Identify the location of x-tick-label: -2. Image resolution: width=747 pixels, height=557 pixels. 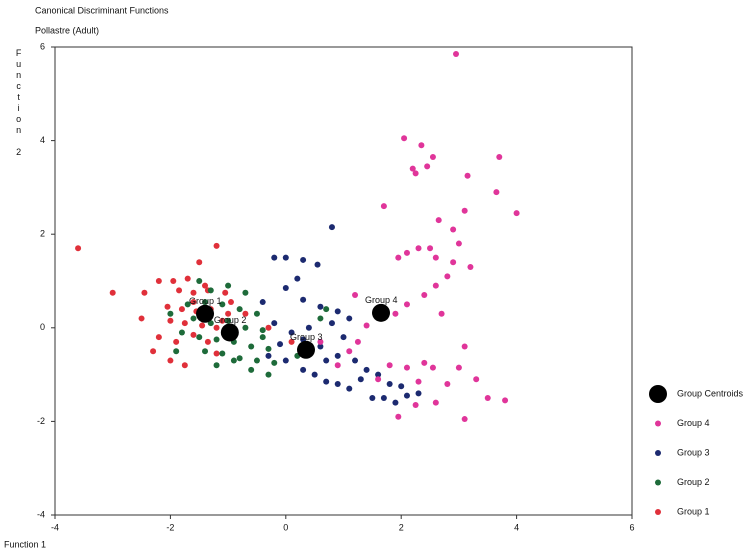
(170, 527).